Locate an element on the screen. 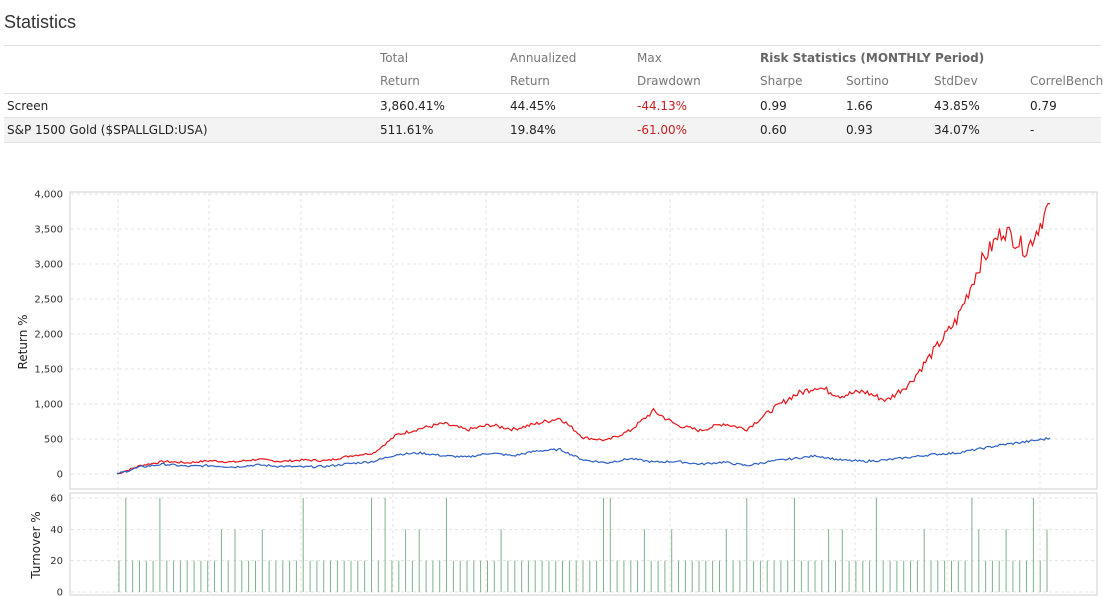  header-annualized-line1: Annualized is located at coordinates (543, 58).